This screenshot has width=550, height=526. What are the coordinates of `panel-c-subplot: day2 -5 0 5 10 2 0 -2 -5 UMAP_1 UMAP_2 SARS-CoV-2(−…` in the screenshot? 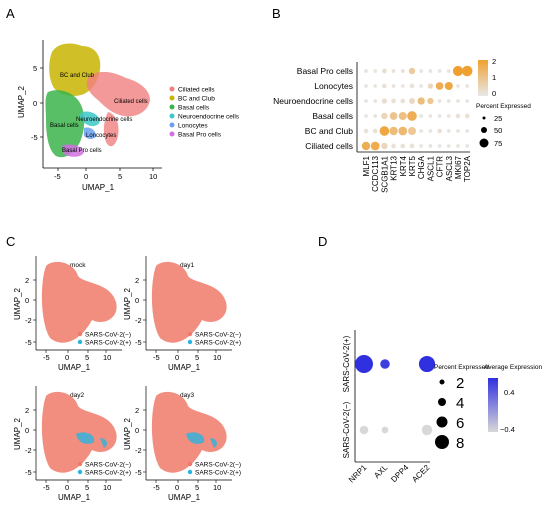 It's located at (72, 444).